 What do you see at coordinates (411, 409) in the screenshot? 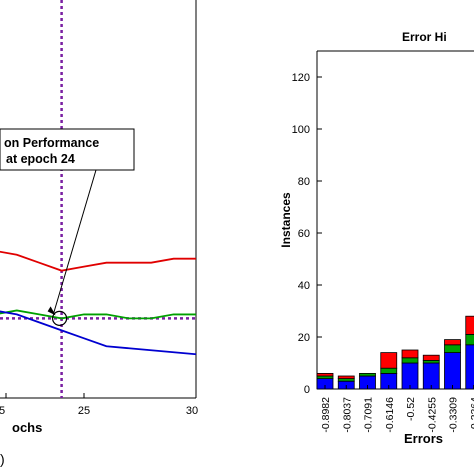
I see `x-tick-label: -0.52` at bounding box center [411, 409].